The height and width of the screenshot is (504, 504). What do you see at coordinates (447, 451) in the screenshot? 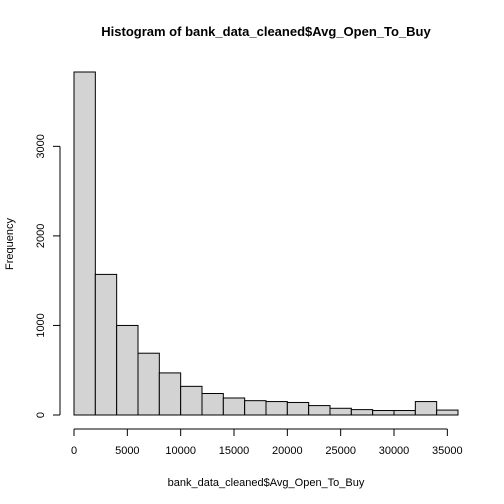
I see `x-tick-label: 35000` at bounding box center [447, 451].